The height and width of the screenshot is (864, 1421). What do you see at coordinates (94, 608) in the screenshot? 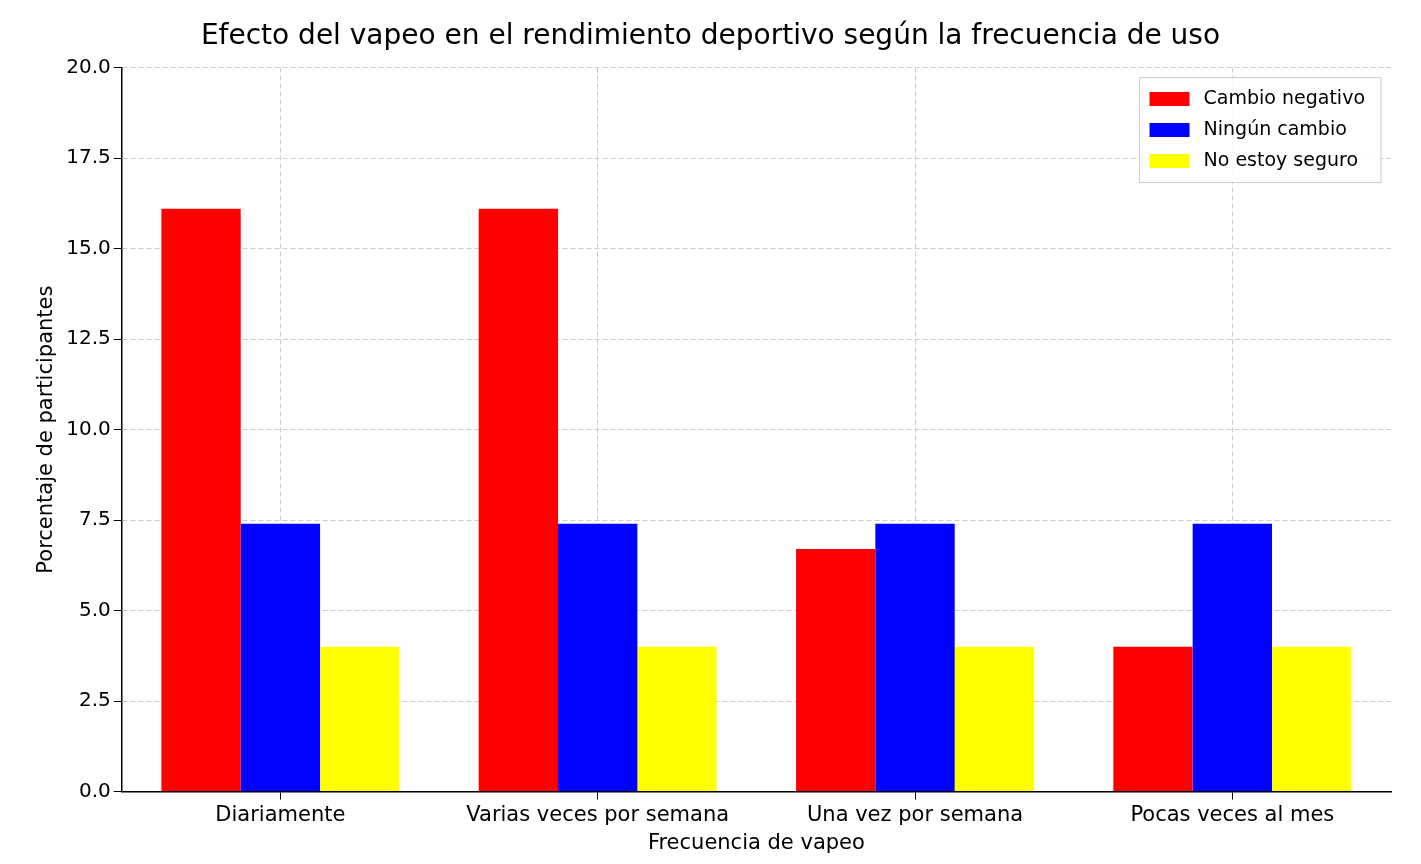
I see `y-tick-label: 5.0` at bounding box center [94, 608].